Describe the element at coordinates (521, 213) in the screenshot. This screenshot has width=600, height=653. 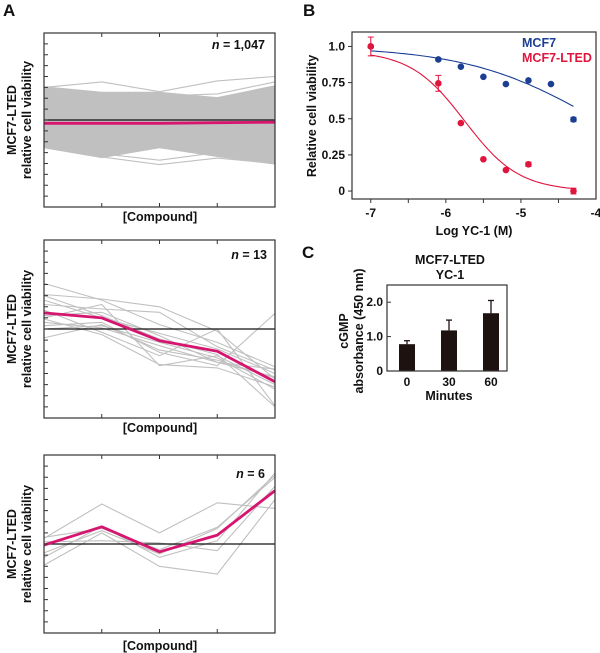
I see `x-tick-label: -5` at that location.